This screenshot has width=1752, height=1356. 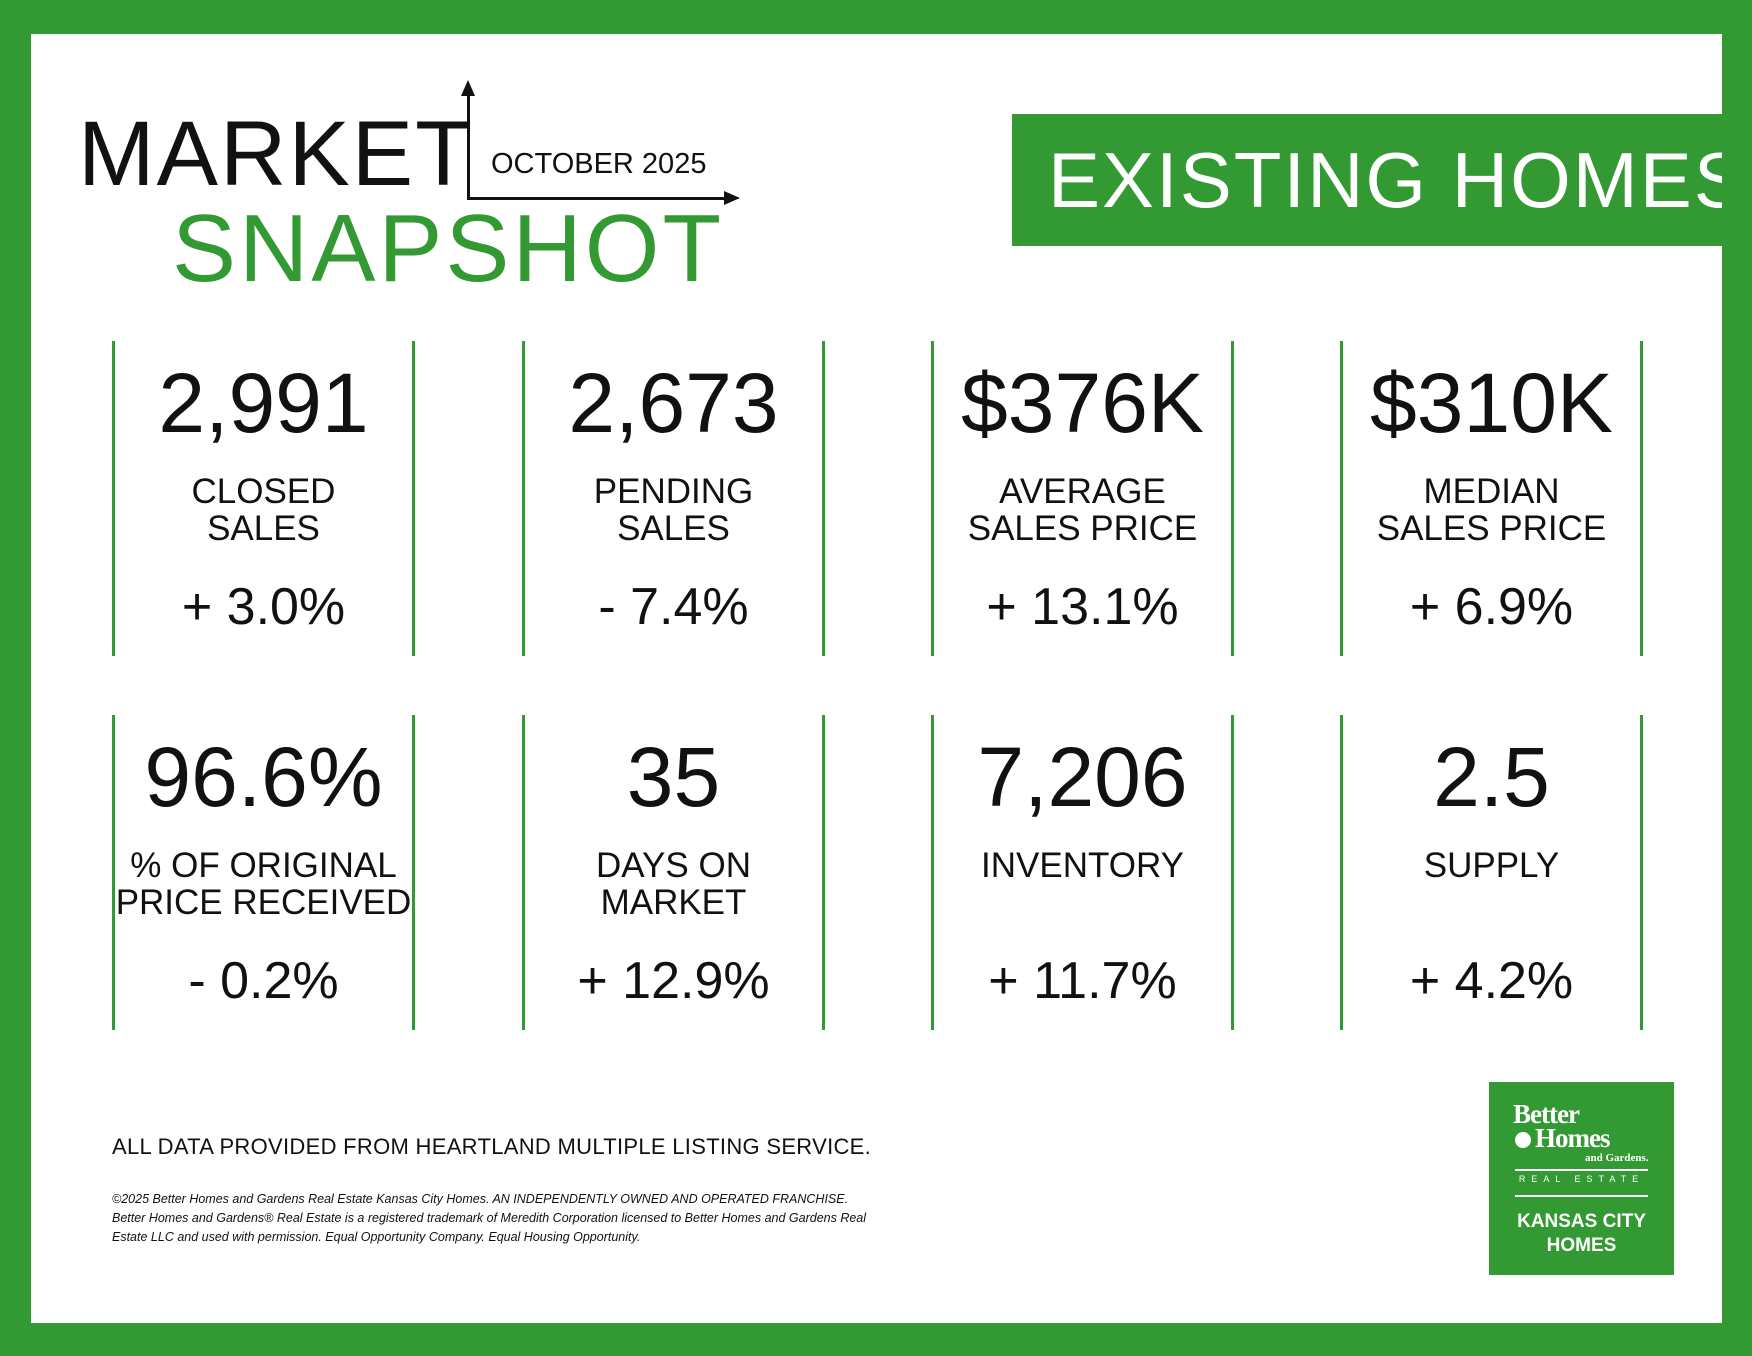 I want to click on metric-label-line: AVERAGE, so click(x=1082, y=491).